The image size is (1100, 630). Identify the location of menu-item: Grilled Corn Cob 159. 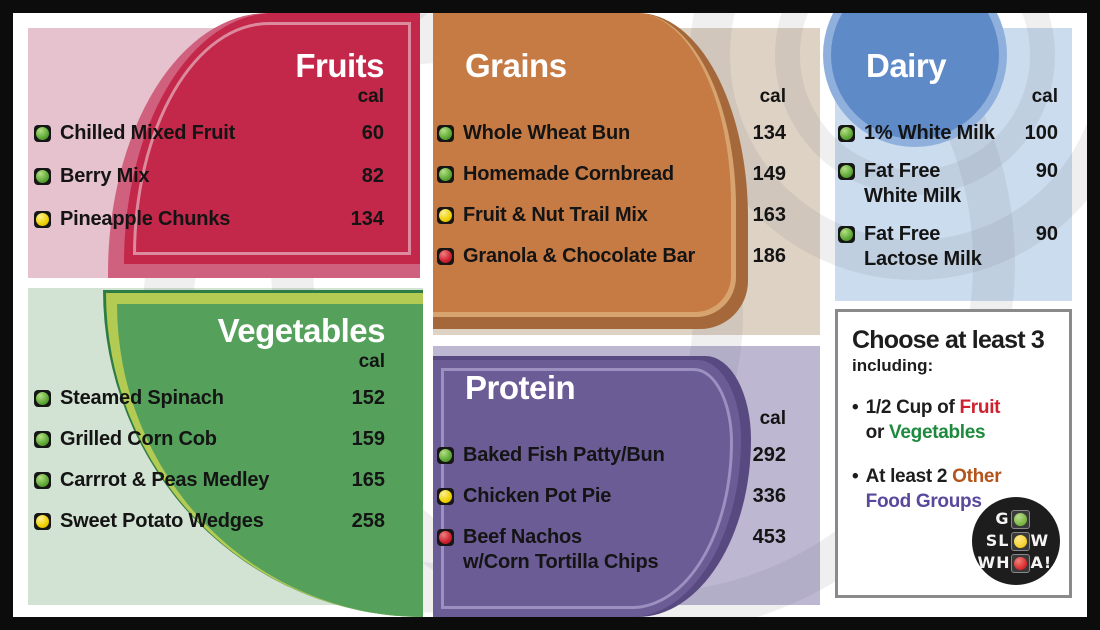
(209, 439).